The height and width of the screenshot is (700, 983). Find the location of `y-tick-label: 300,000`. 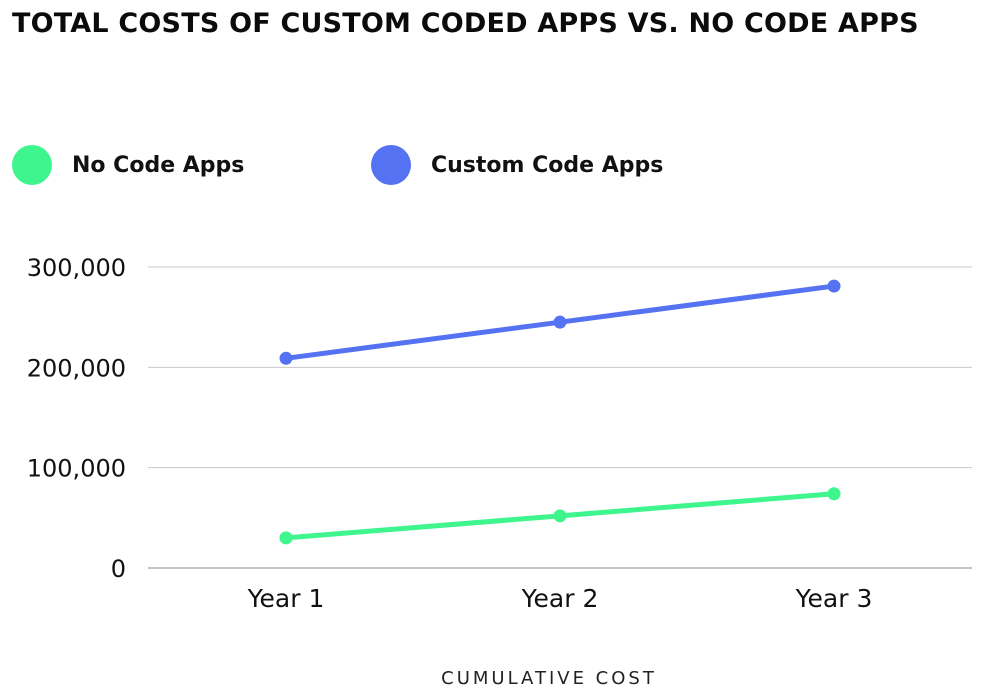

y-tick-label: 300,000 is located at coordinates (76, 268).